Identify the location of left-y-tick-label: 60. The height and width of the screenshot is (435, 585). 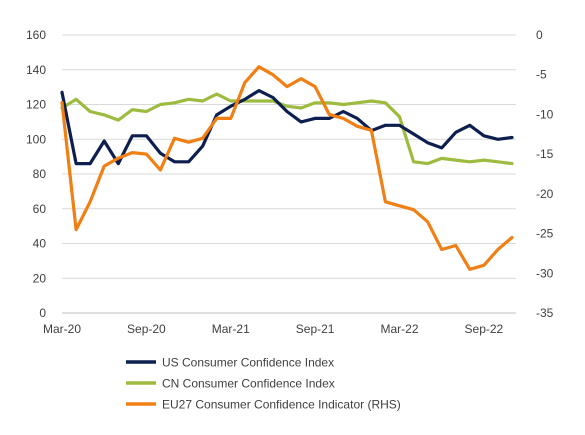
(40, 209).